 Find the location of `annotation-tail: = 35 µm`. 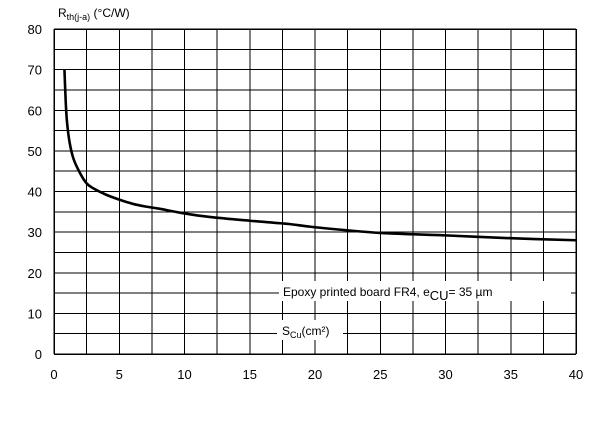

annotation-tail: = 35 µm is located at coordinates (471, 292).